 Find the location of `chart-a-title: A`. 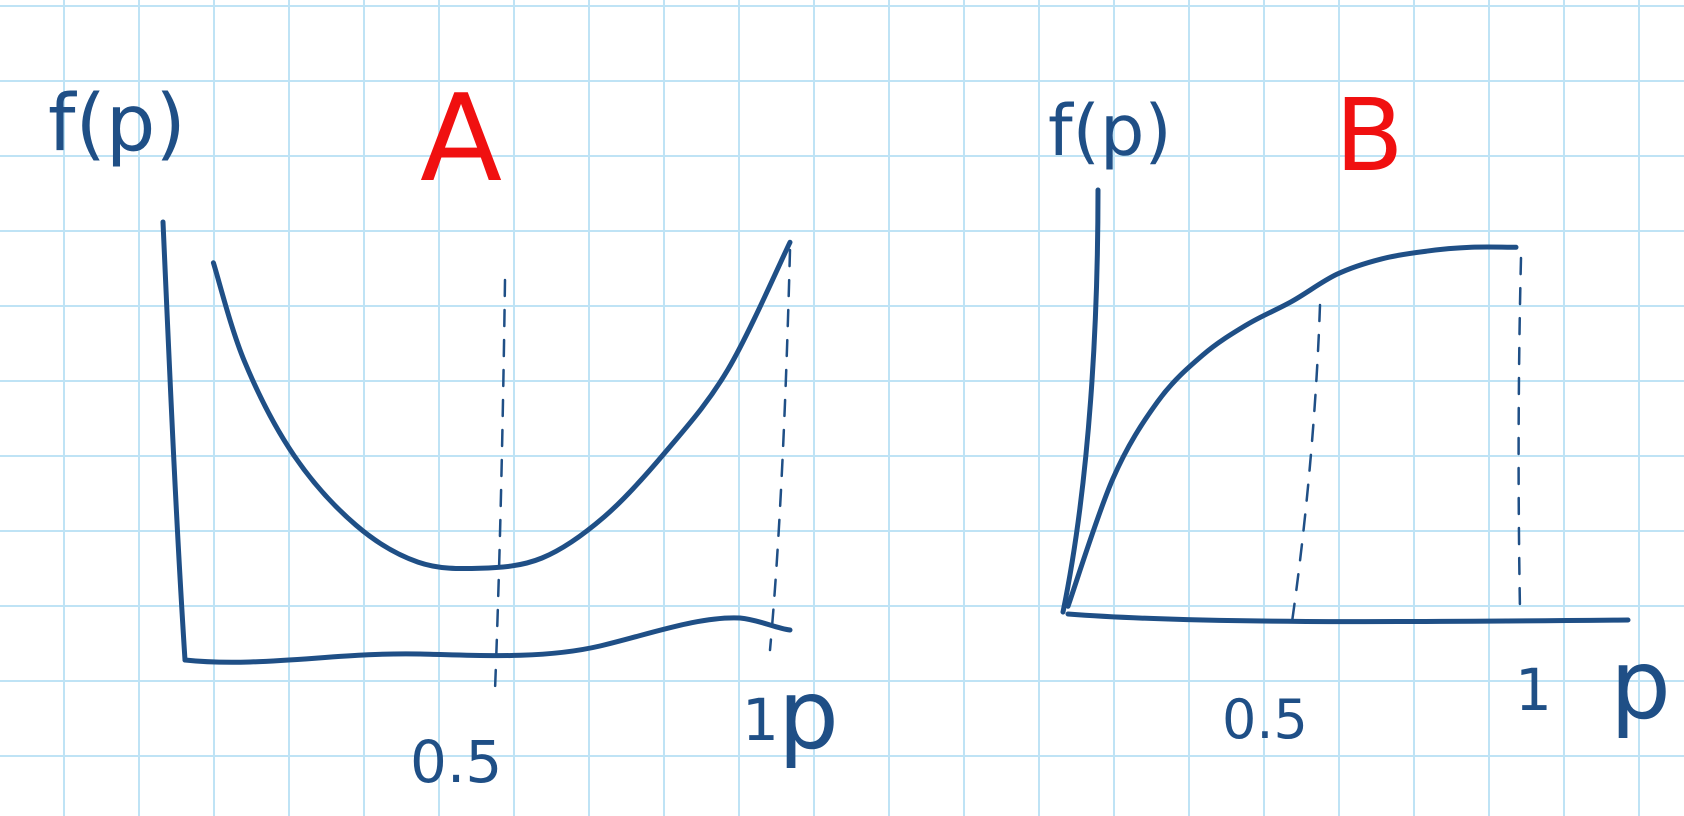

chart-a-title: A is located at coordinates (461, 139).